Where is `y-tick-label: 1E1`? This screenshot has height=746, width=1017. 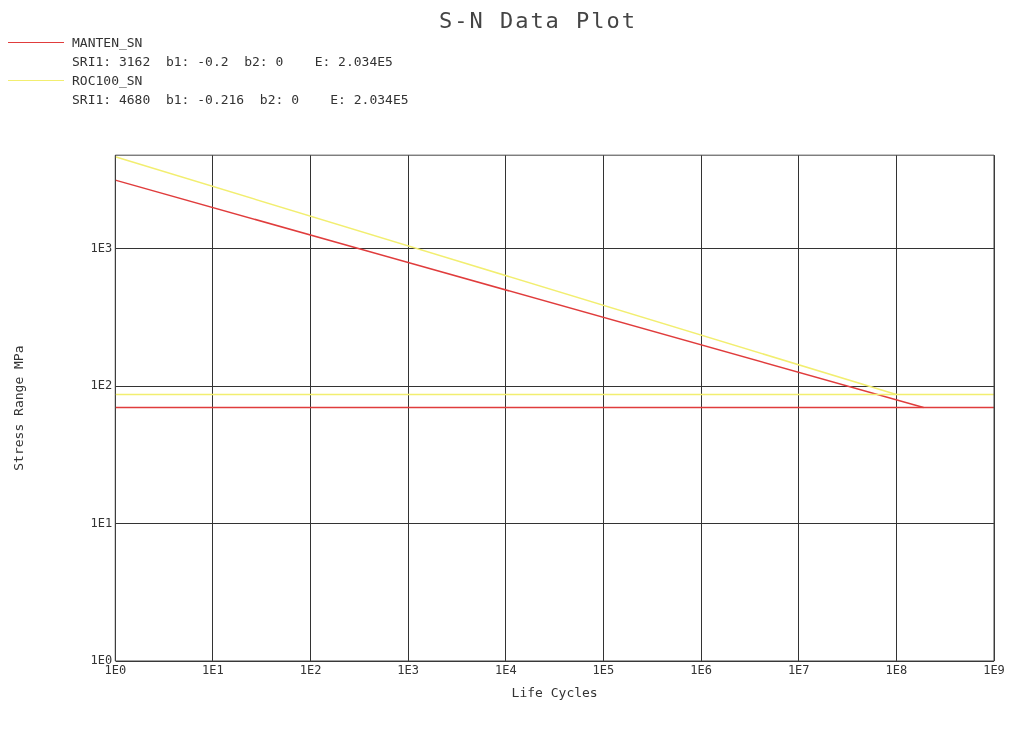
y-tick-label: 1E1 is located at coordinates (101, 522).